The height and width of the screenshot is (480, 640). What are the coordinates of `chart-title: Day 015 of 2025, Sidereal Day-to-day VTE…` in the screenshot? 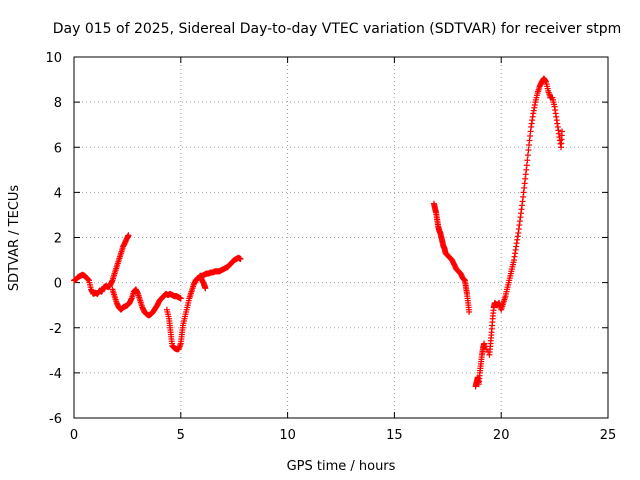 It's located at (337, 29).